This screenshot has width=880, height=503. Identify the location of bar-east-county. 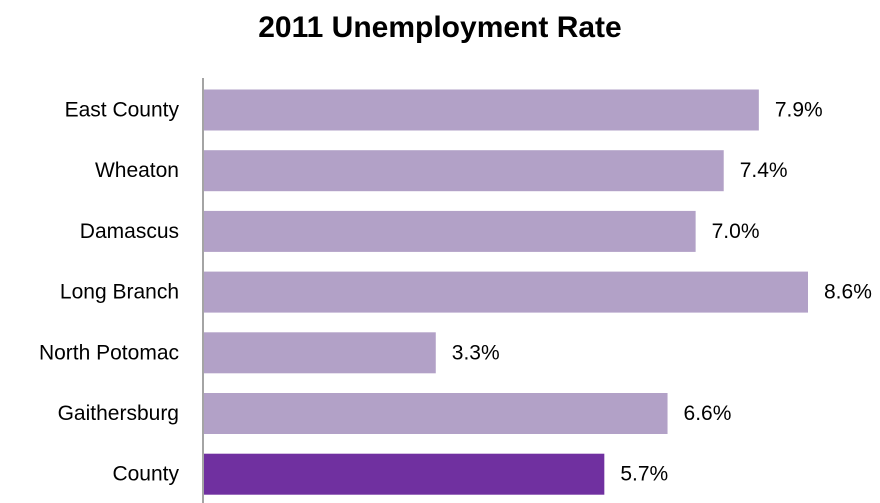
(481, 110).